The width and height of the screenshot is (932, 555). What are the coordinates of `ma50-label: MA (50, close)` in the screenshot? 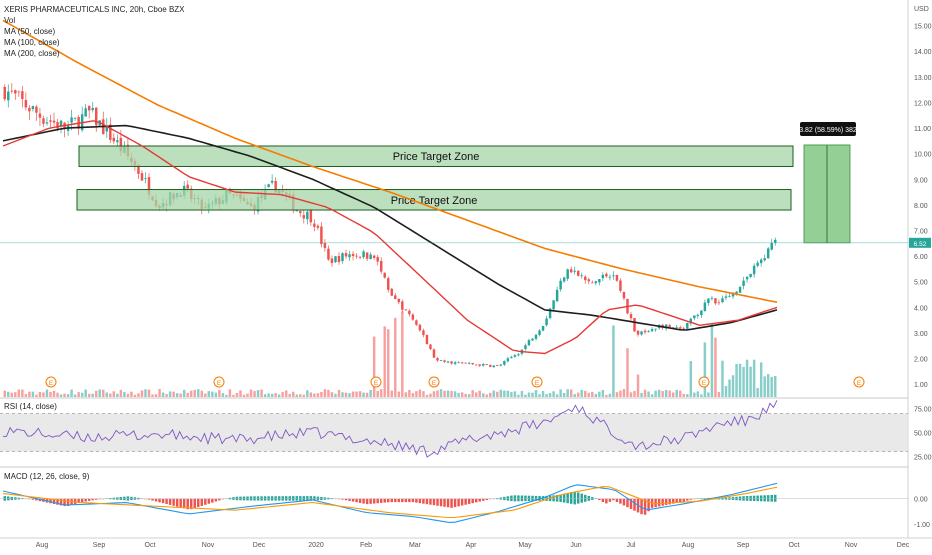 It's located at (30, 31).